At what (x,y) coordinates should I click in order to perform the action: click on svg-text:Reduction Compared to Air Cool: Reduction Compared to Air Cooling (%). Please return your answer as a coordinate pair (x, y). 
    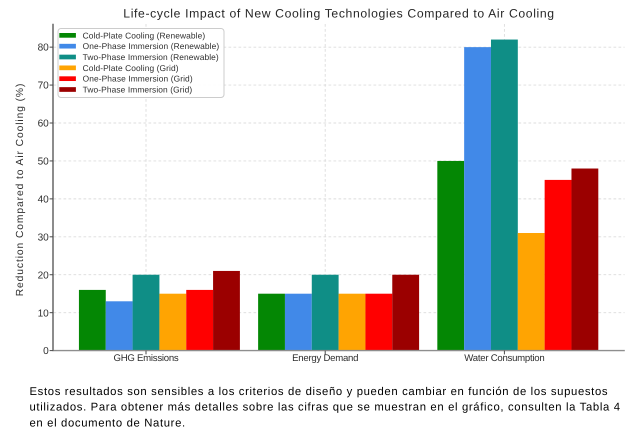
    Looking at the image, I should click on (20, 190).